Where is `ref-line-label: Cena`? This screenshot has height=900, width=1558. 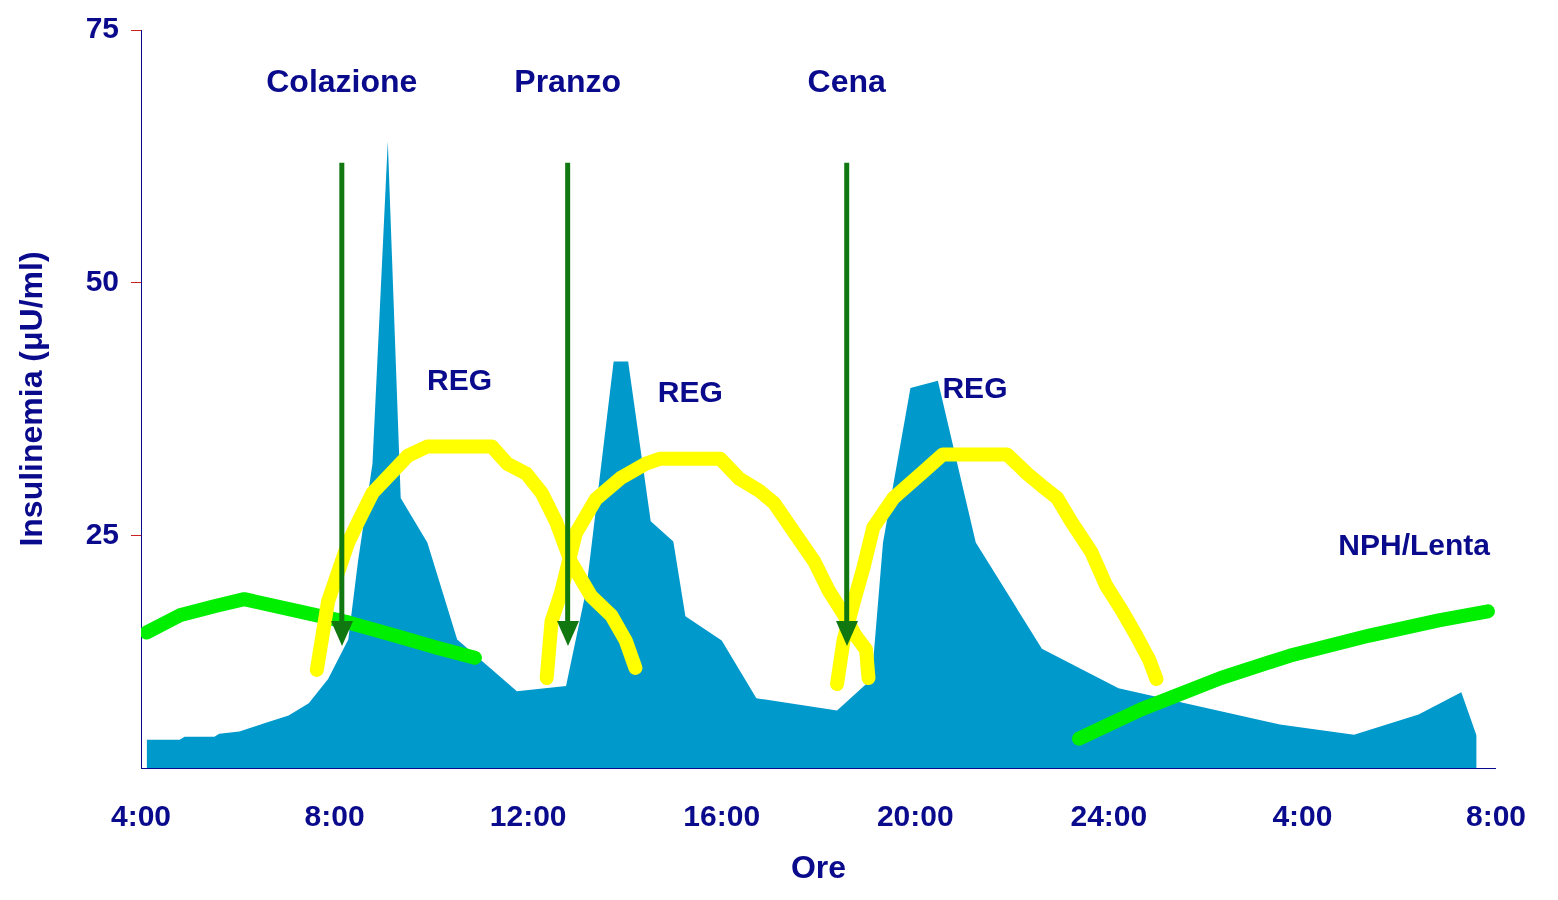 ref-line-label: Cena is located at coordinates (847, 80).